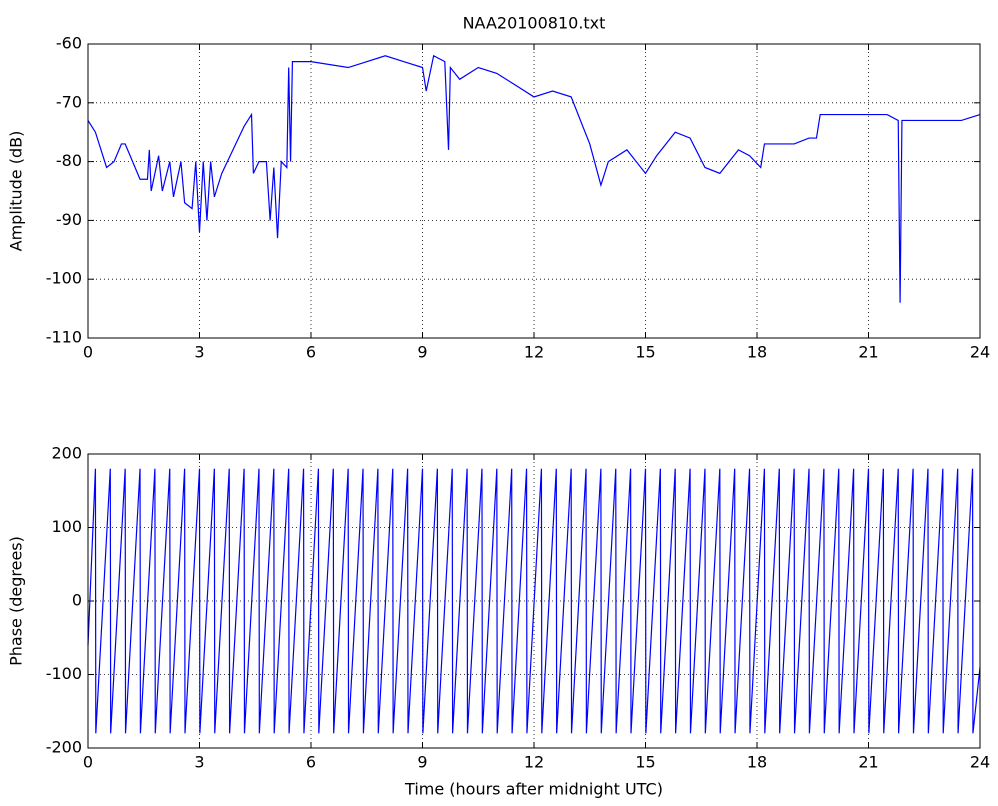 The height and width of the screenshot is (806, 998). I want to click on y-tick-label: -70, so click(69, 101).